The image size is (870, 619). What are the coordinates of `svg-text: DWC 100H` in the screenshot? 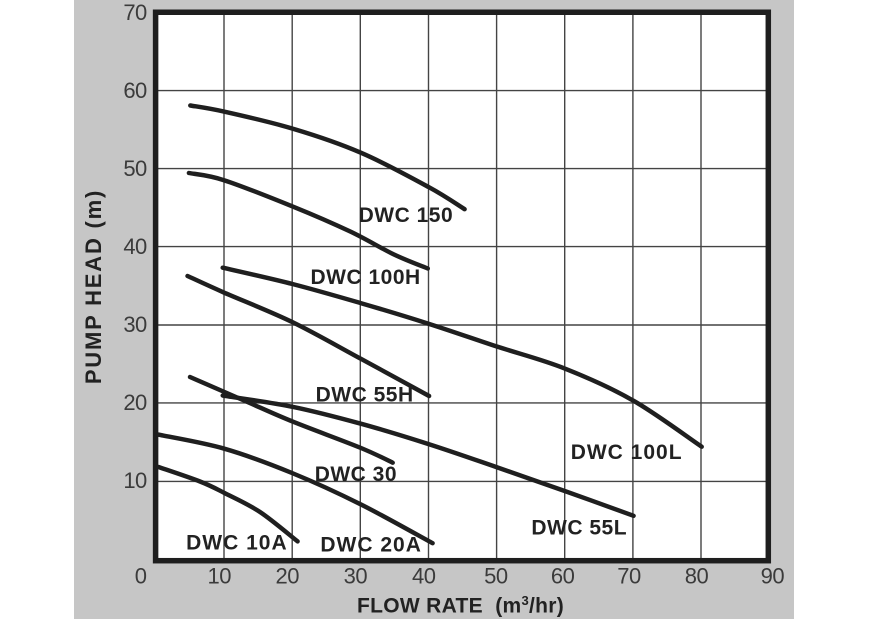 It's located at (366, 277).